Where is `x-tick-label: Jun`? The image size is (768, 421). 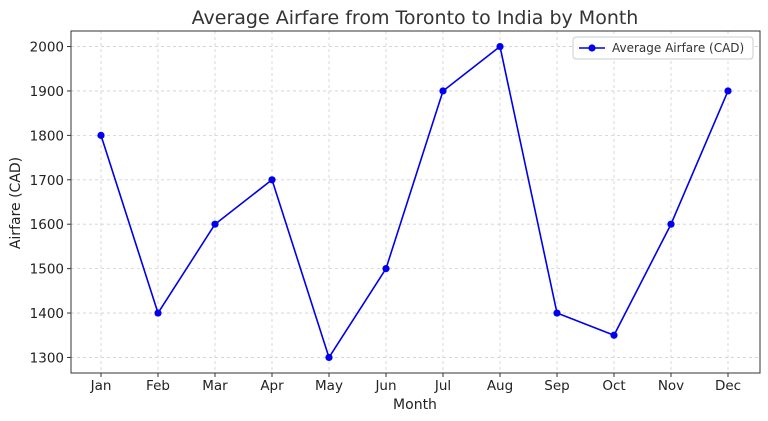
x-tick-label: Jun is located at coordinates (385, 386).